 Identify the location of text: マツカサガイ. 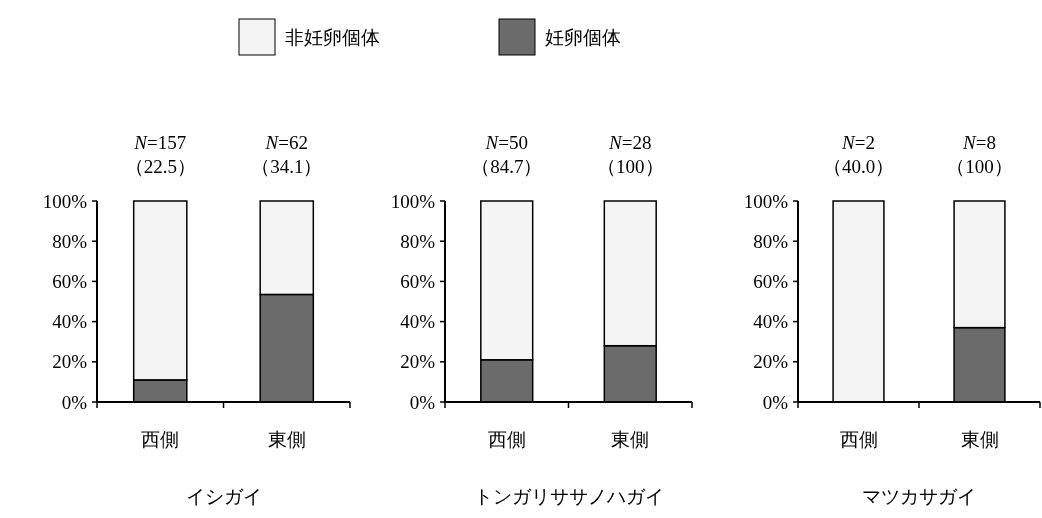
(919, 496).